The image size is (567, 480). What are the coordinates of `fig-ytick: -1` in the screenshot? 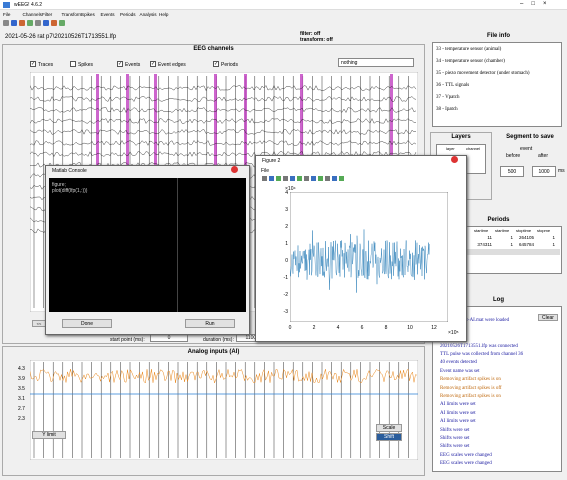 It's located at (285, 278).